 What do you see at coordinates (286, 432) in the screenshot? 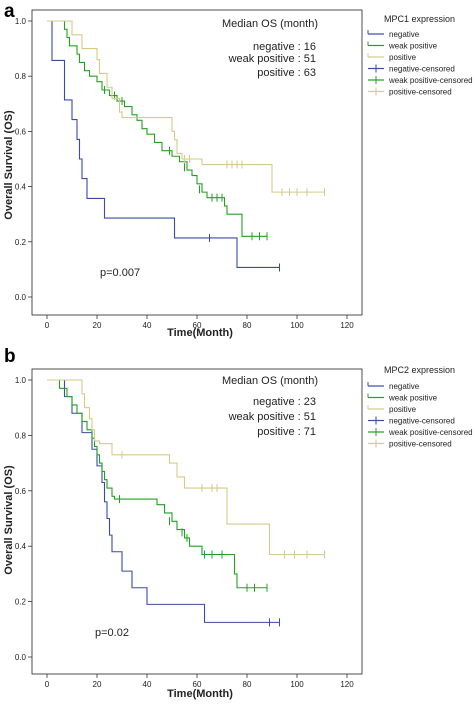
I see `median-os-line-b-3: positive : 71` at bounding box center [286, 432].